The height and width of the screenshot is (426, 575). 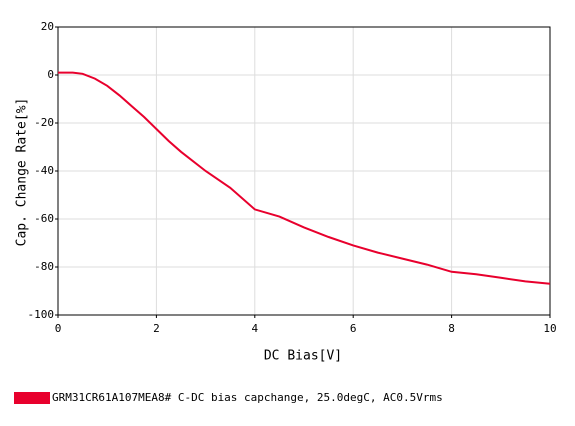 What do you see at coordinates (22, 172) in the screenshot?
I see `y-axis-title: Cap. Change Rate[%]` at bounding box center [22, 172].